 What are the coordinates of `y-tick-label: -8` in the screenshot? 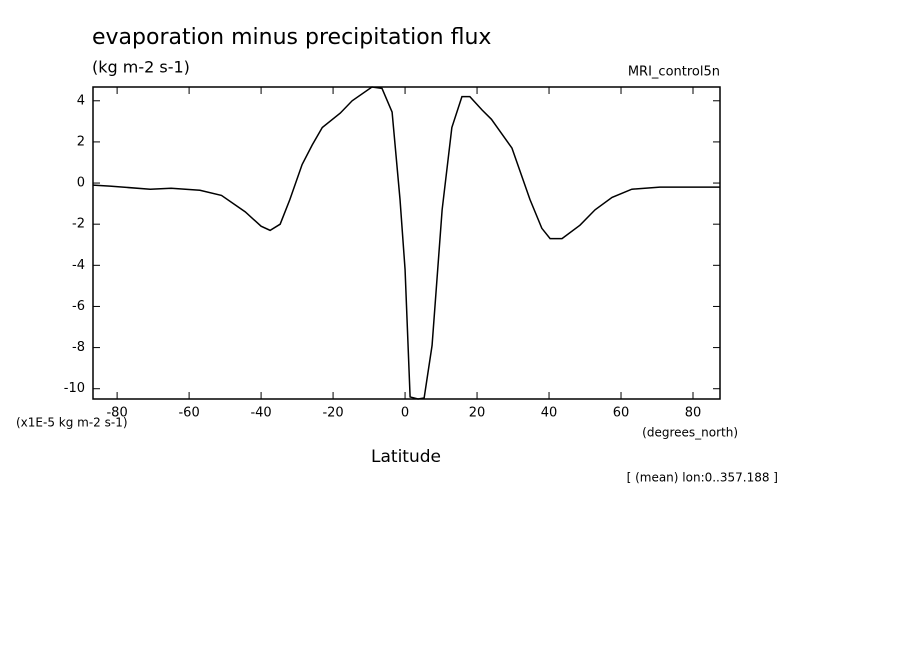 It's located at (78, 347).